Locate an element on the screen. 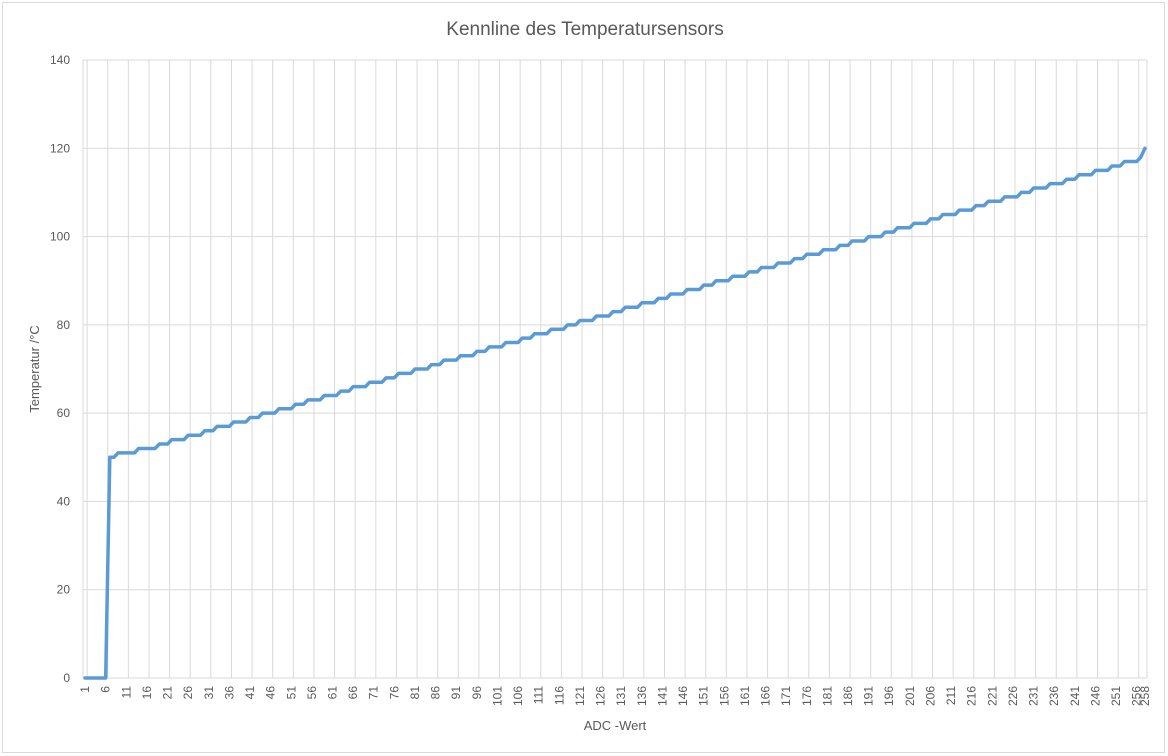  x-tick-label: 101 is located at coordinates (497, 696).